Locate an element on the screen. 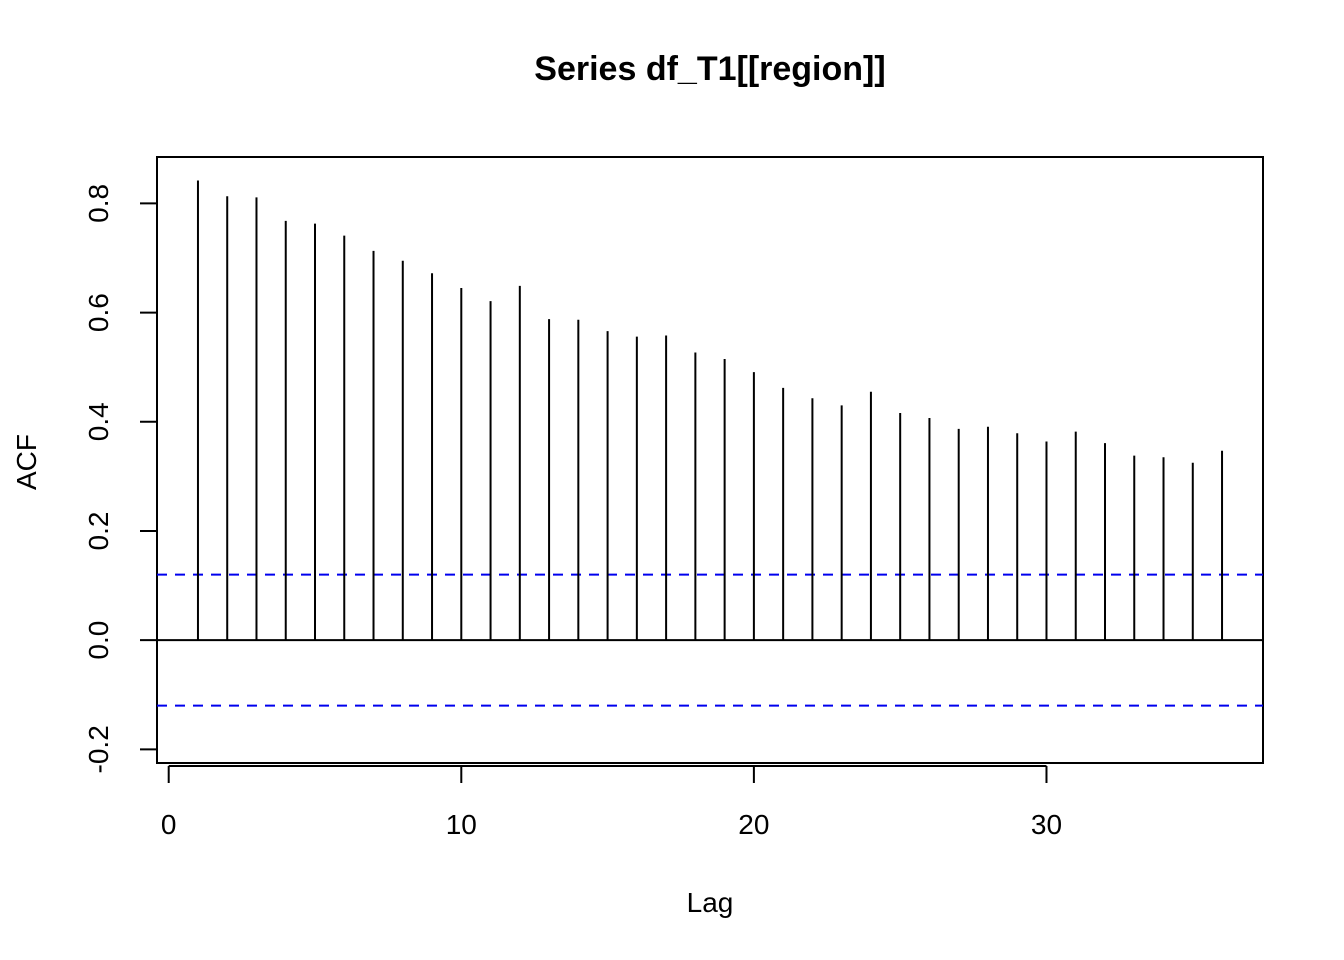 The height and width of the screenshot is (960, 1344). x-axis: 0 10 20 30 is located at coordinates (611, 802).